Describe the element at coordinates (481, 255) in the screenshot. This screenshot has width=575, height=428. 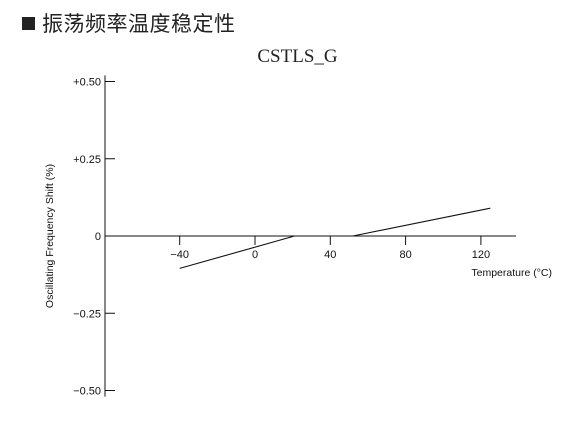
I see `x-tick-label: 120` at that location.